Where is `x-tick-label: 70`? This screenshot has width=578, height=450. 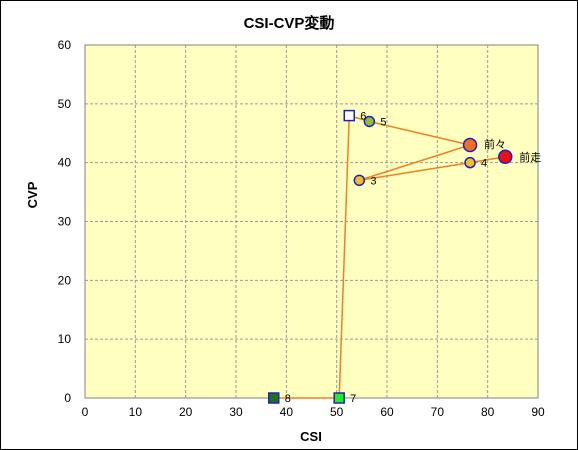
x-tick-label: 70 is located at coordinates (438, 412).